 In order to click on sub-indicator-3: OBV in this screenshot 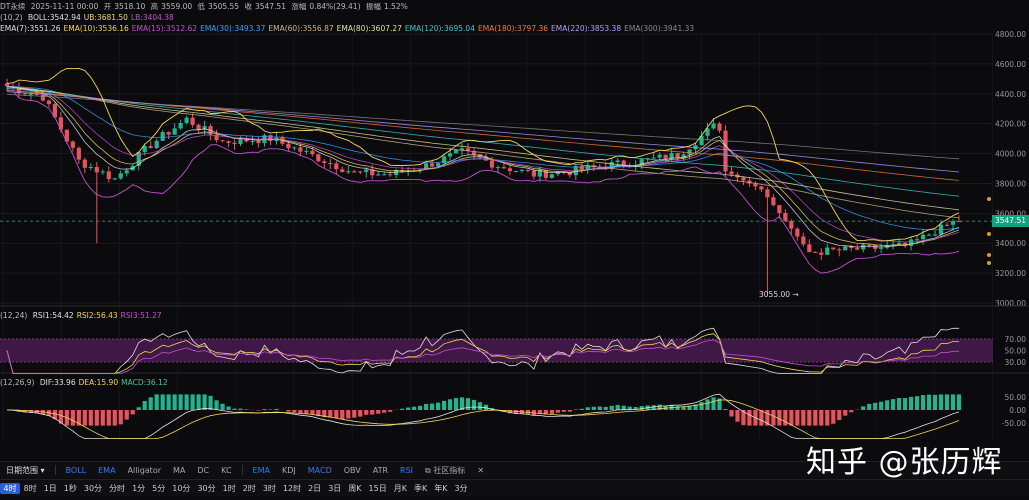, I will do `click(352, 470)`.